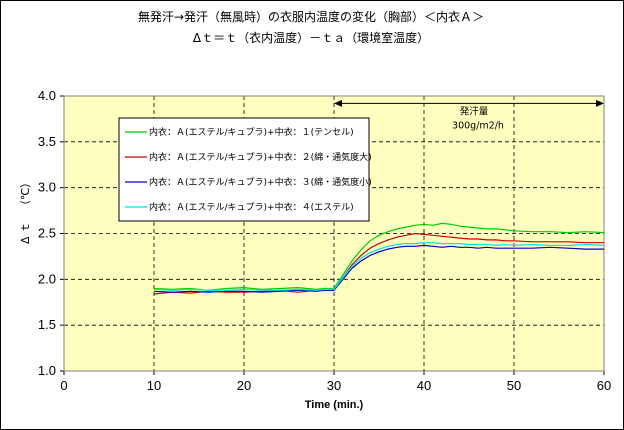  I want to click on chart-title-line2: Δｔ＝ｔ（衣内温度）－ｔａ（環境室温度）, so click(311, 37).